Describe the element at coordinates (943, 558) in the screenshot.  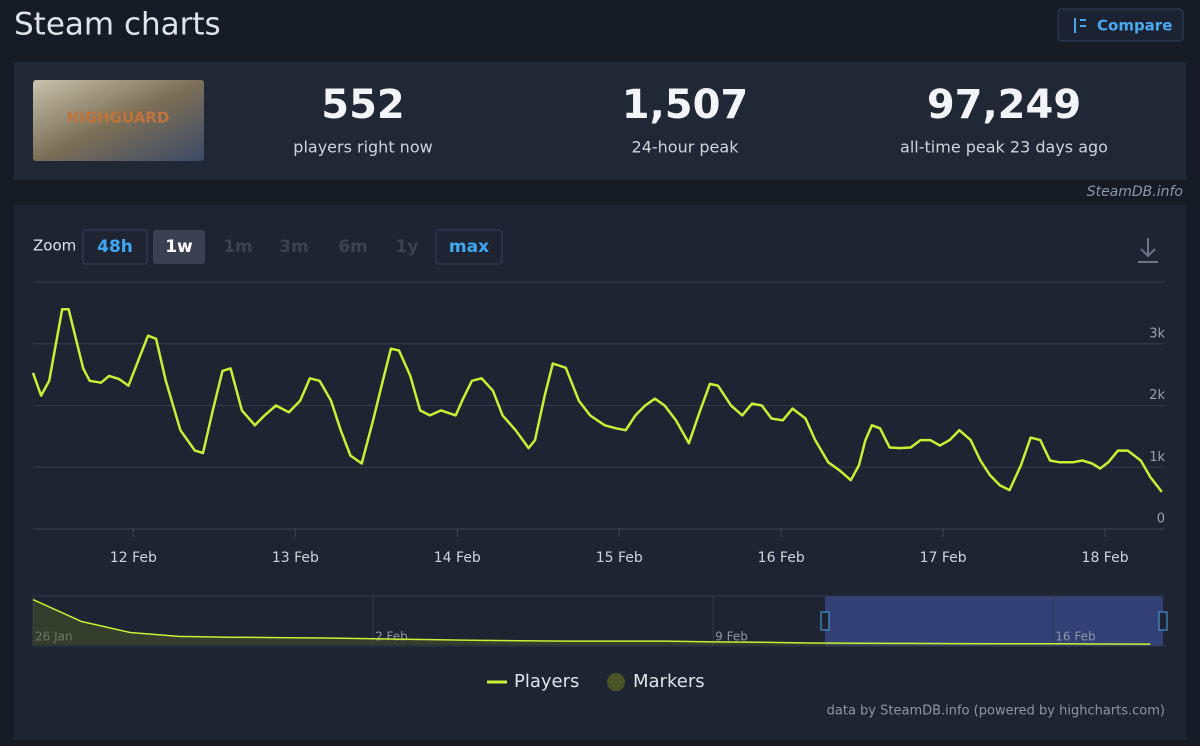
I see `x-tick-label: 17 Feb` at that location.